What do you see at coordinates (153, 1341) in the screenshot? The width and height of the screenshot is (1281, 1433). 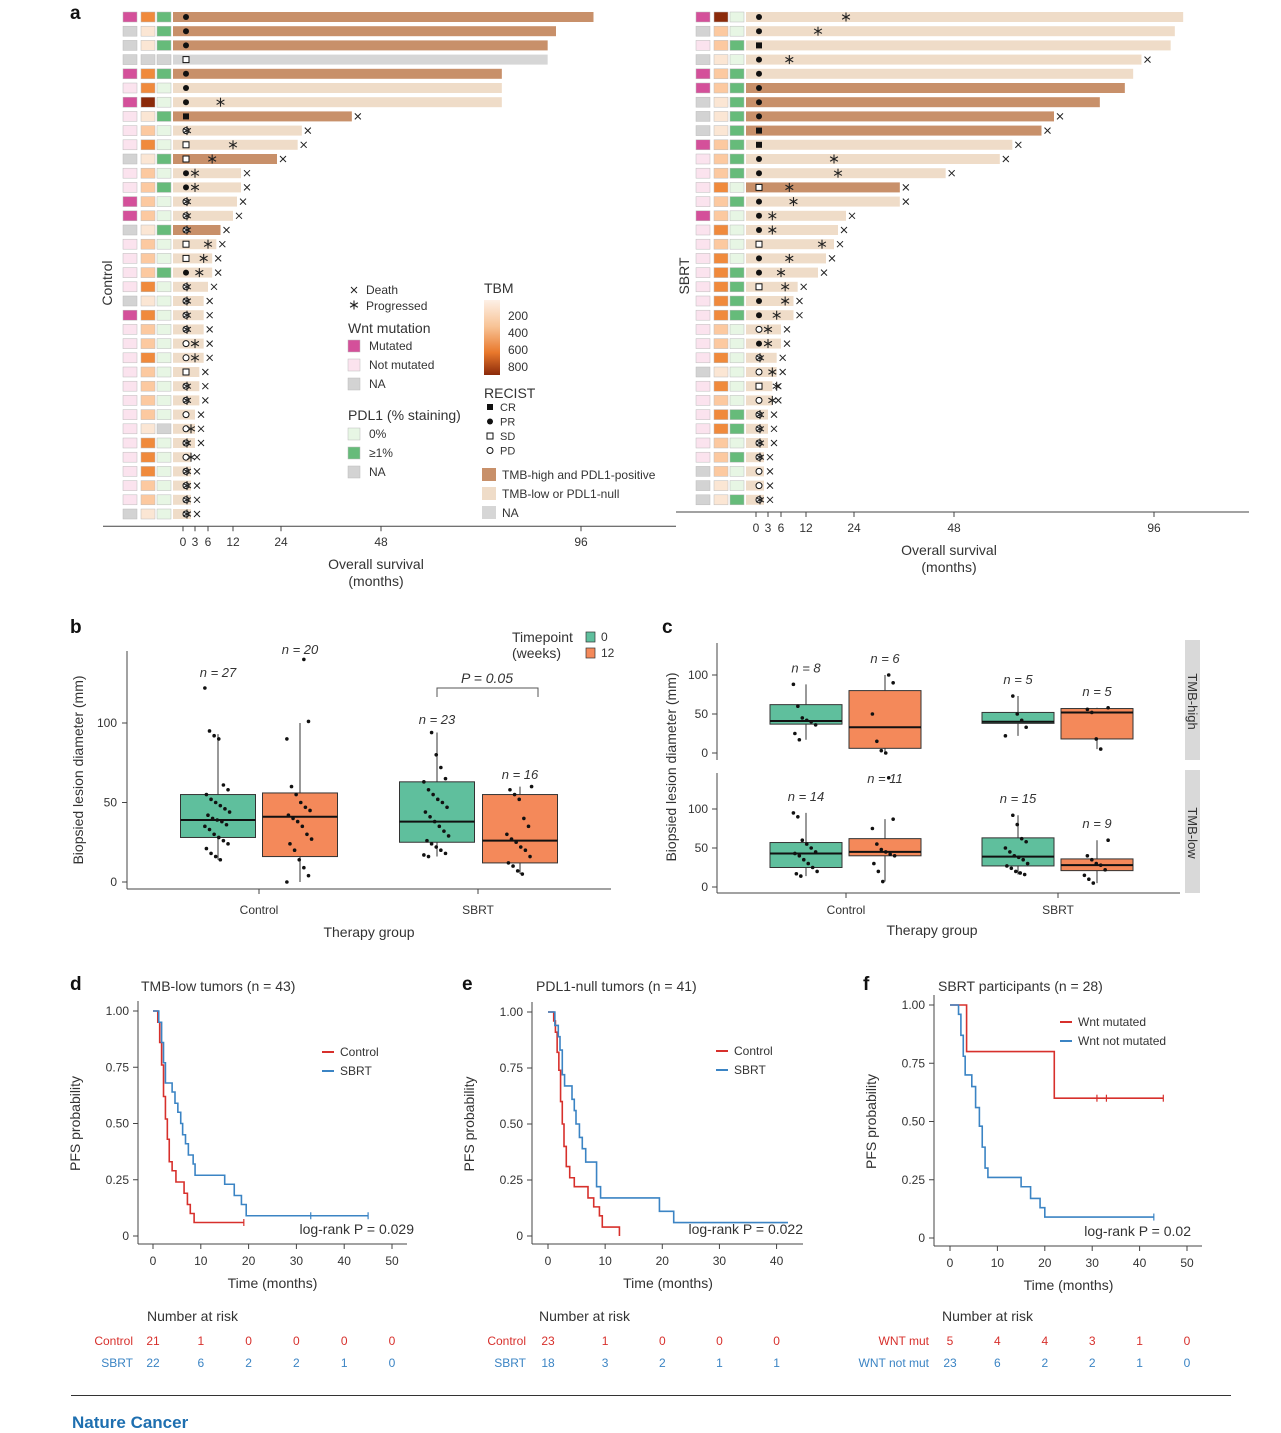 I see `risk-value: 21` at bounding box center [153, 1341].